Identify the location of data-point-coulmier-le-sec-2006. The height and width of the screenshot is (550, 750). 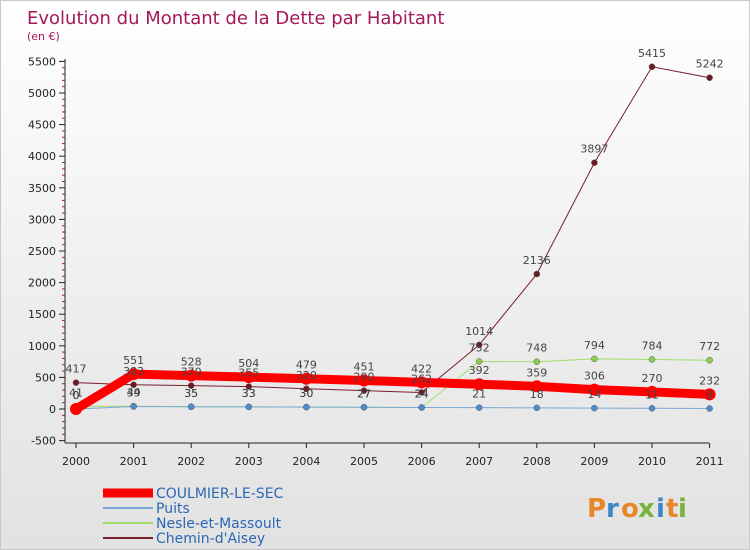
(421, 382).